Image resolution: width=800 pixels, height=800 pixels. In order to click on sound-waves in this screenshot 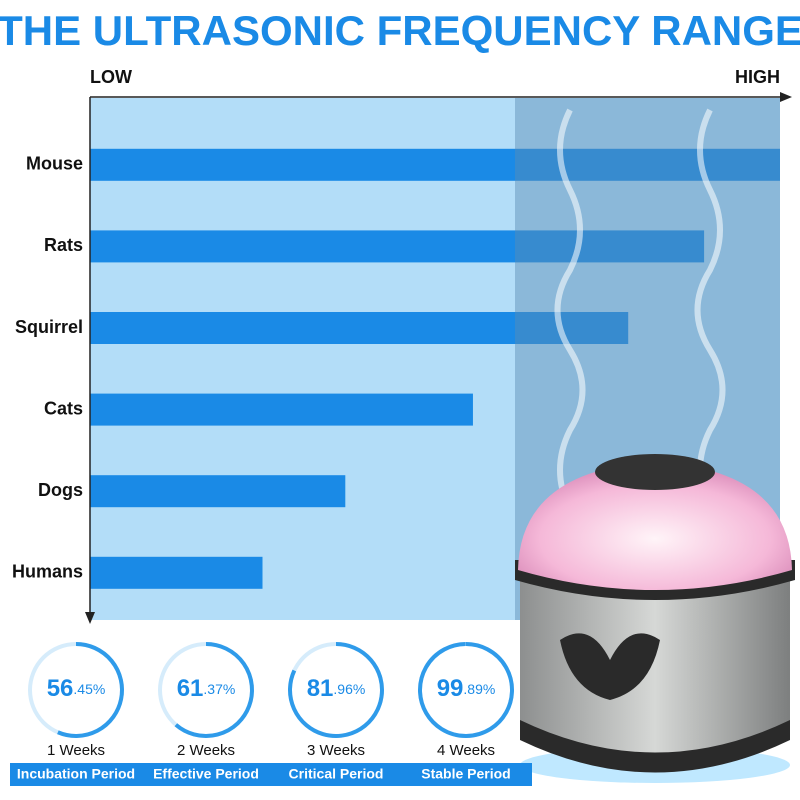, I will do `click(640, 310)`.